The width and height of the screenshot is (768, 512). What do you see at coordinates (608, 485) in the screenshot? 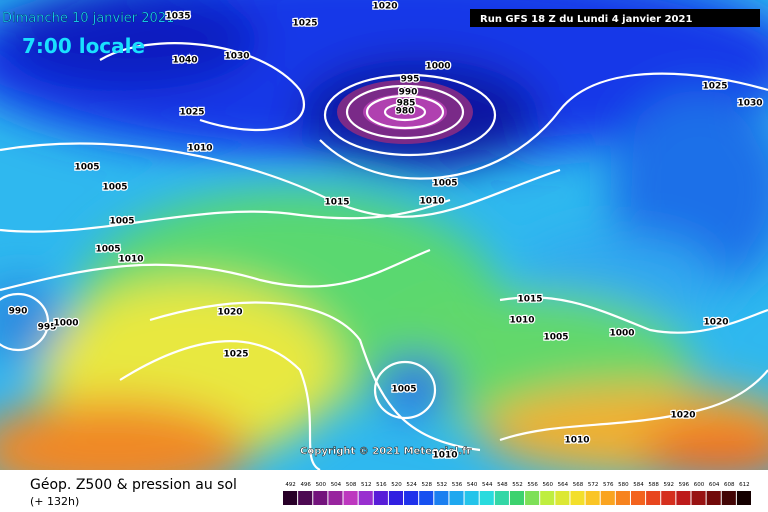
I see `scale-label: 576` at bounding box center [608, 485].